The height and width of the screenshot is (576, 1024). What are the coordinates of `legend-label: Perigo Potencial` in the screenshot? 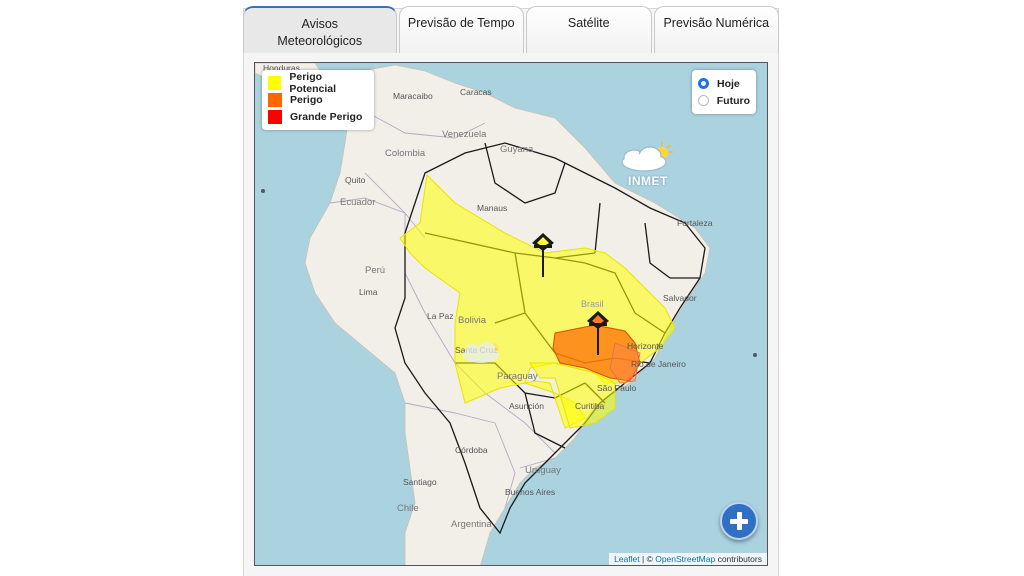 It's located at (313, 82).